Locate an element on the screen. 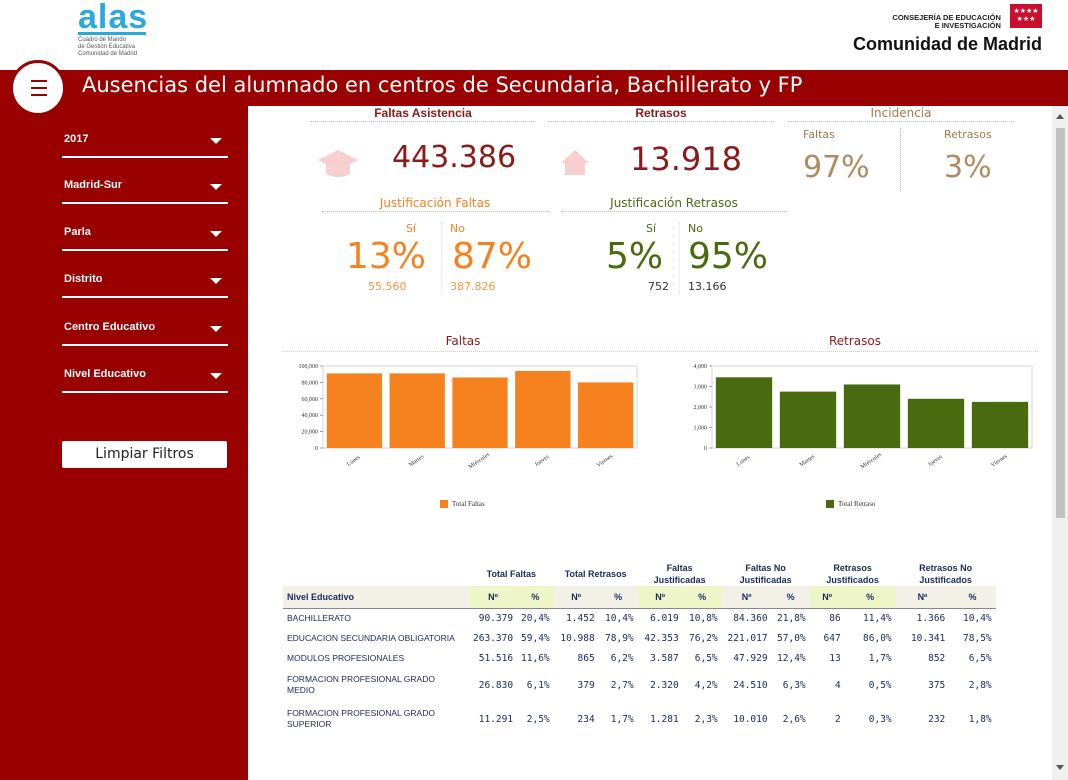 The image size is (1068, 780). table-cell: 4,2% is located at coordinates (706, 685).